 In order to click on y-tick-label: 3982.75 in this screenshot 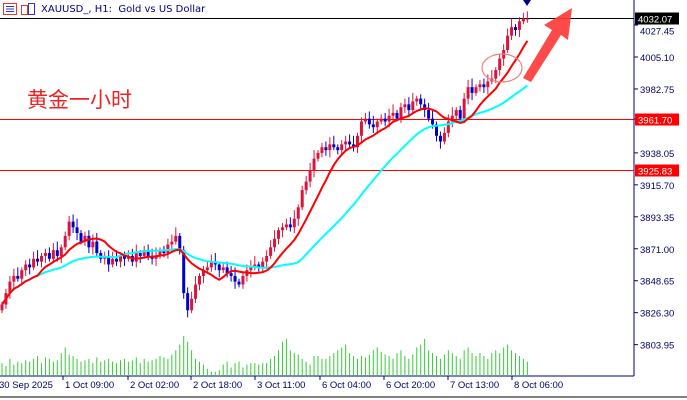, I will do `click(657, 90)`.